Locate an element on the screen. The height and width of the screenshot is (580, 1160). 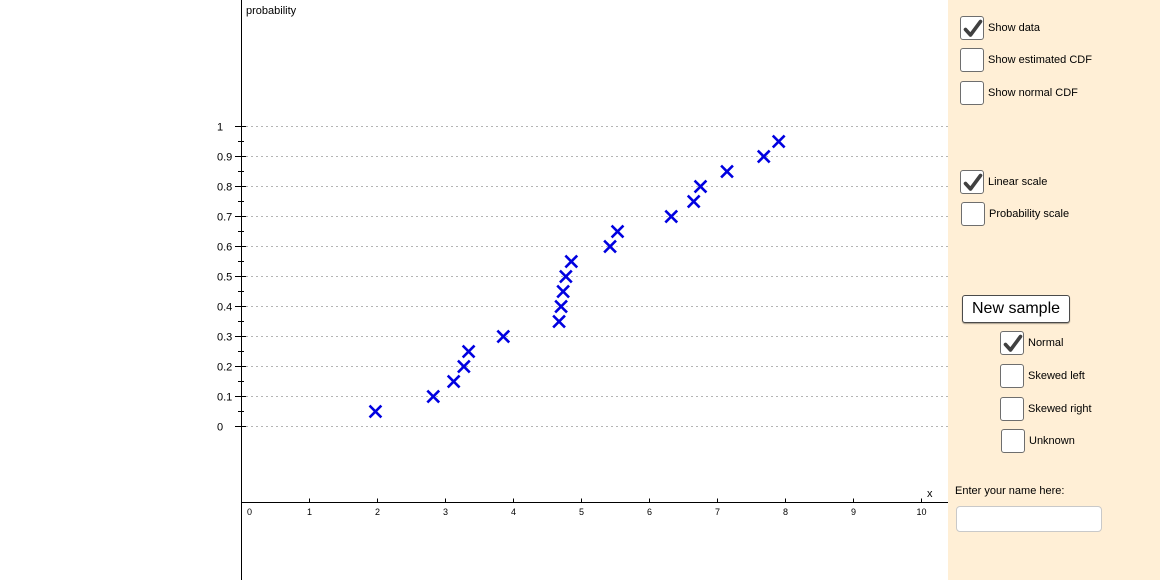
y-tick-label: 0.6 is located at coordinates (224, 248).